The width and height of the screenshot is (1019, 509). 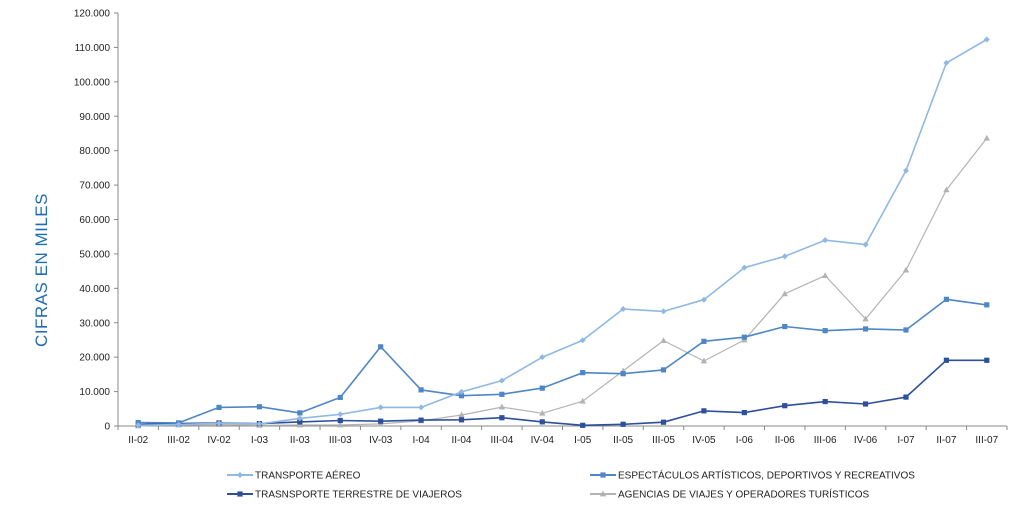 I want to click on legend-label: TRASNSPORTE TERRESTRE DE VIAJEROS, so click(x=358, y=495).